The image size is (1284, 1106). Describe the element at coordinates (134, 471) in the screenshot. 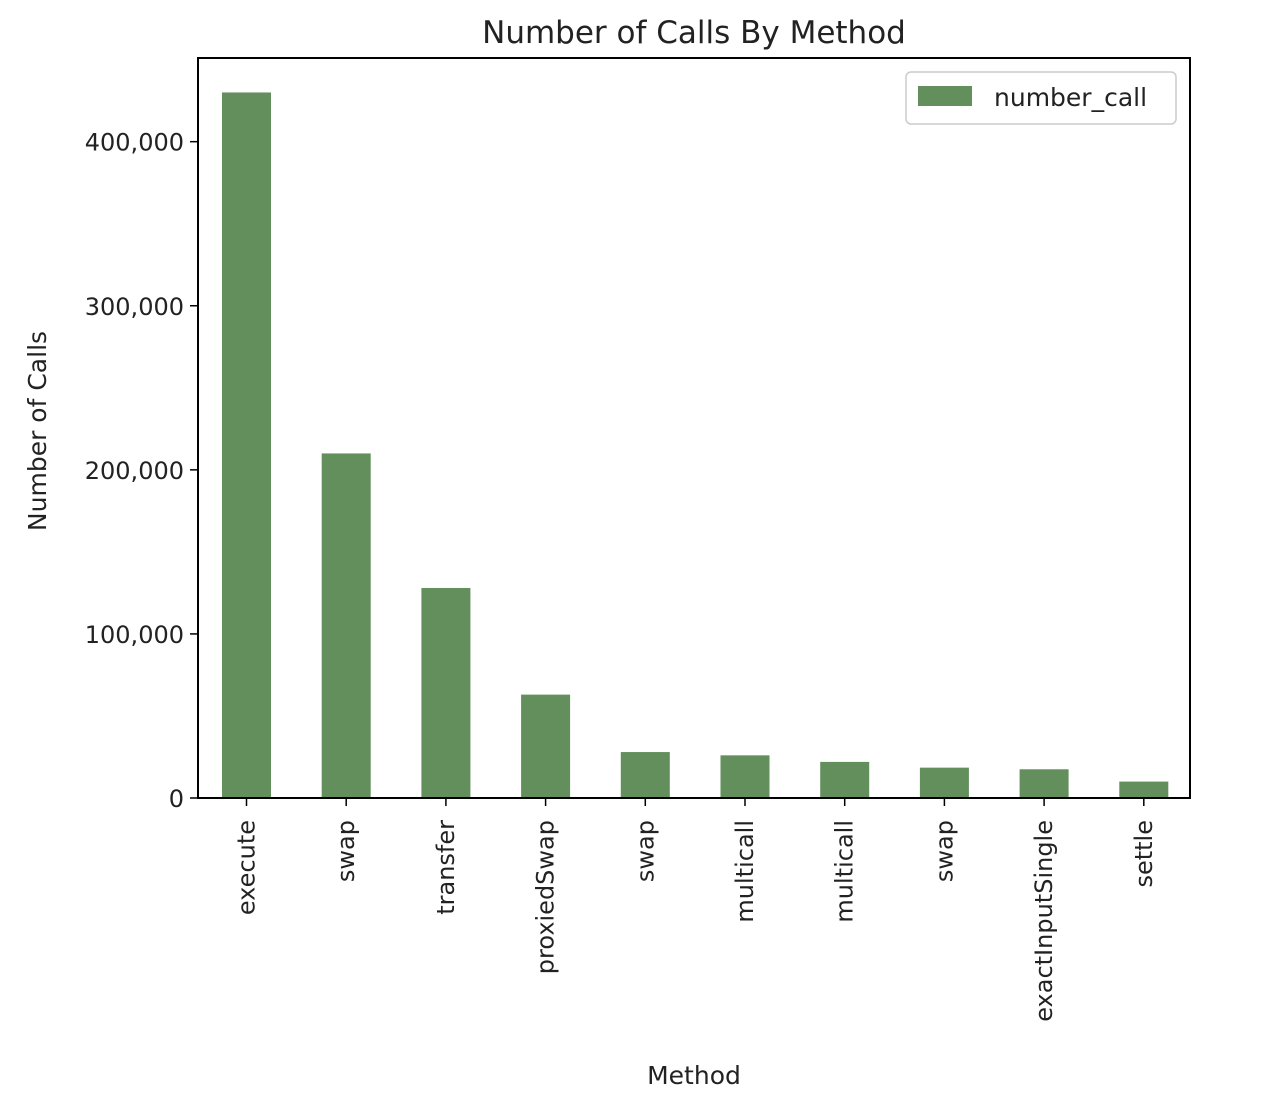

I see `y-tick-label: 200,000` at that location.